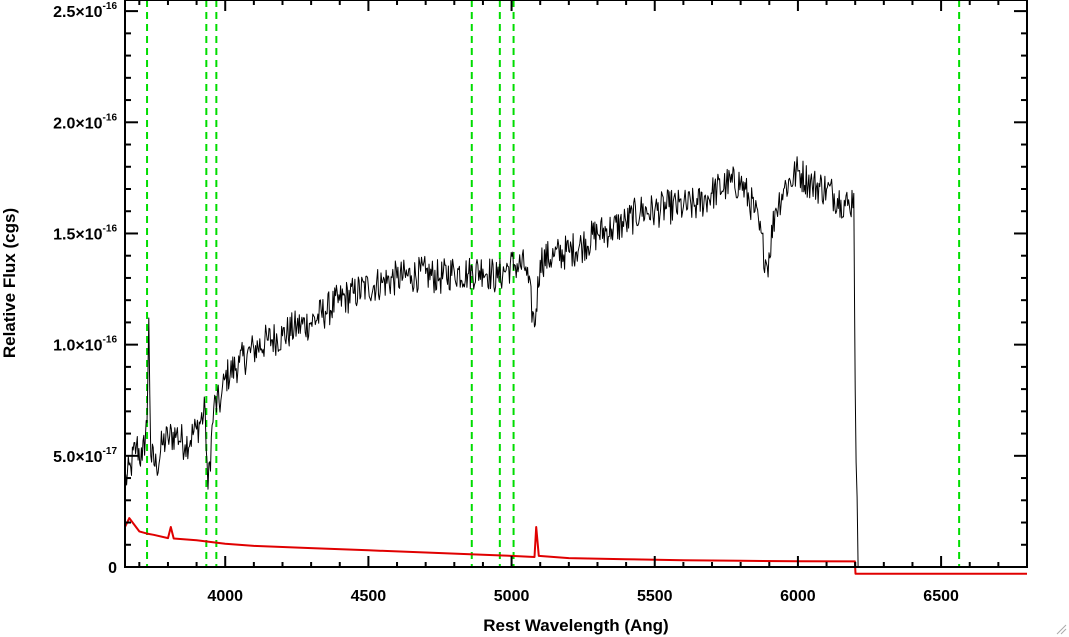 This screenshot has width=1069, height=637. Describe the element at coordinates (1061, 629) in the screenshot. I see `resize-grip-icon` at that location.